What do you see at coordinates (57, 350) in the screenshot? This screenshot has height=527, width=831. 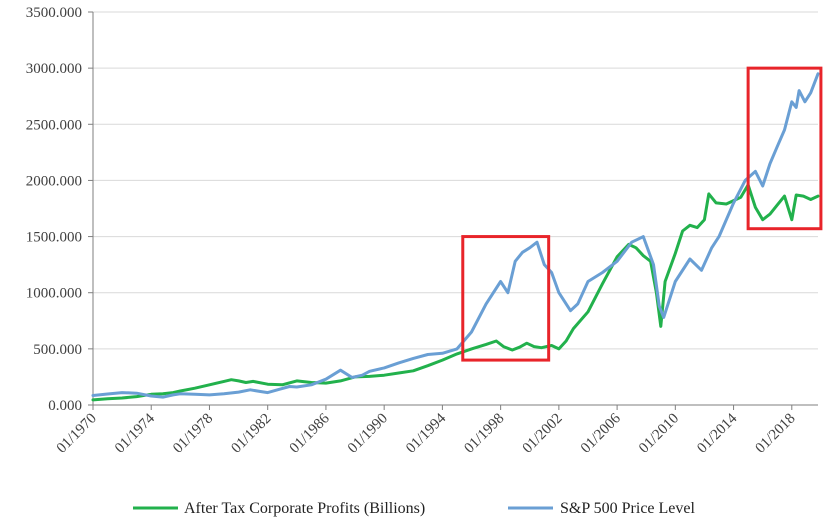 I see `y-tick-label: 500.000` at bounding box center [57, 350].